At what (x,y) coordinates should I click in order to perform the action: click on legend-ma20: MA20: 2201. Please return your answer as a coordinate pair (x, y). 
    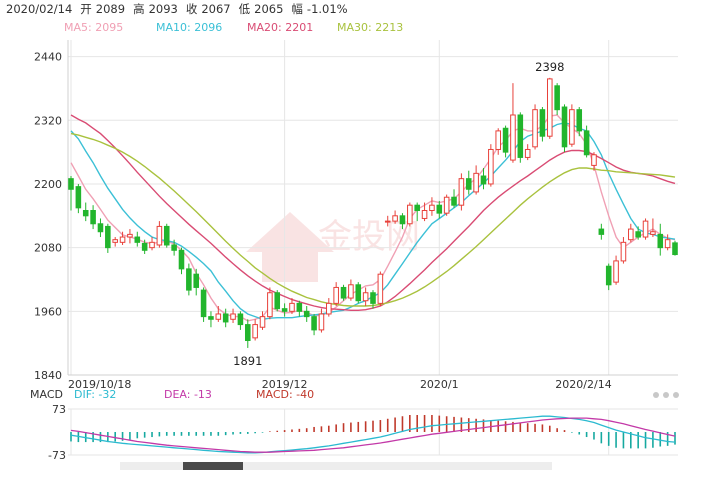
    Looking at the image, I should click on (280, 27).